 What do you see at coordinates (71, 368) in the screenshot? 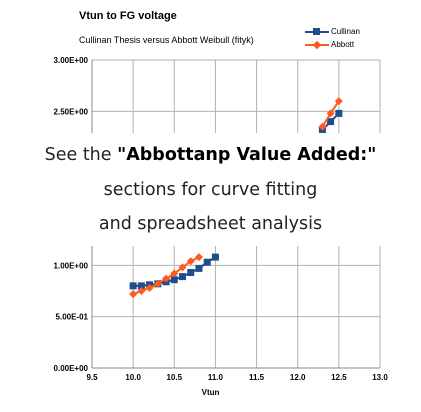
I see `y-tick-label: 0.00E+00` at bounding box center [71, 368].